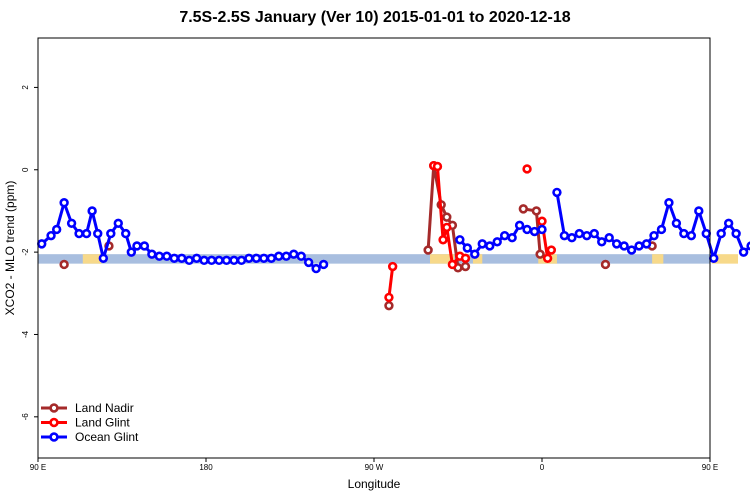 This screenshot has height=500, width=750. Describe the element at coordinates (25, 169) in the screenshot. I see `y-tick-label: 0` at that location.